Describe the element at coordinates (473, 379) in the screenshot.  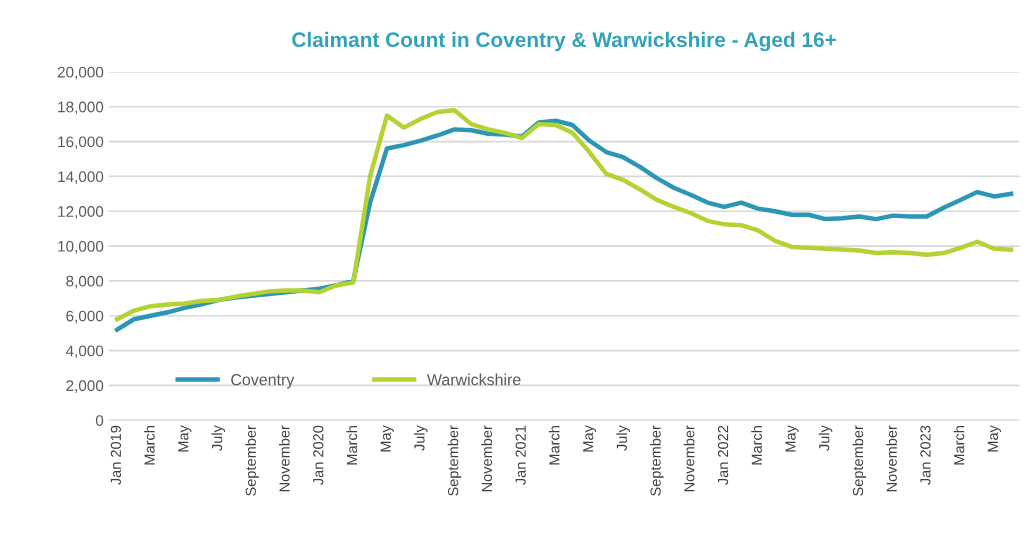
I see `legend-label: Warwickshire` at that location.